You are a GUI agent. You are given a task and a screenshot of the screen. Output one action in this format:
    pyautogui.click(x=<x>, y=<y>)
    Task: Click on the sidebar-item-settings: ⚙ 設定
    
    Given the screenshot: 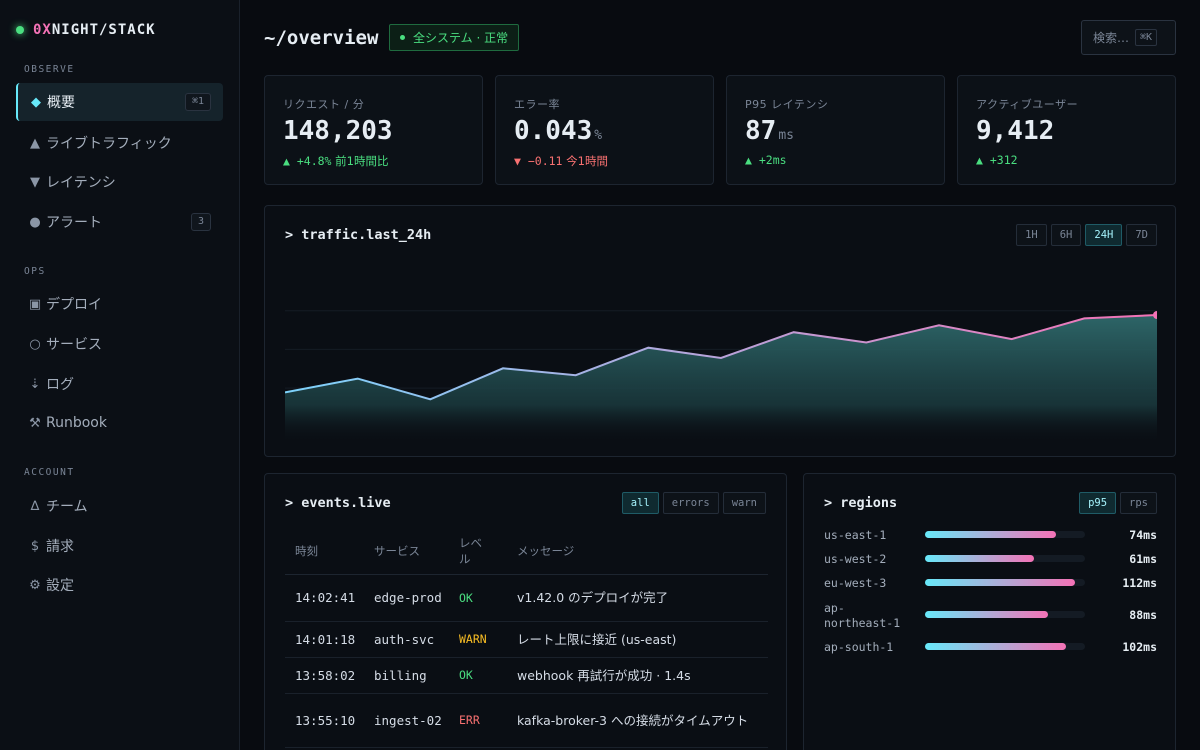 What is the action you would take?
    pyautogui.click(x=119, y=585)
    